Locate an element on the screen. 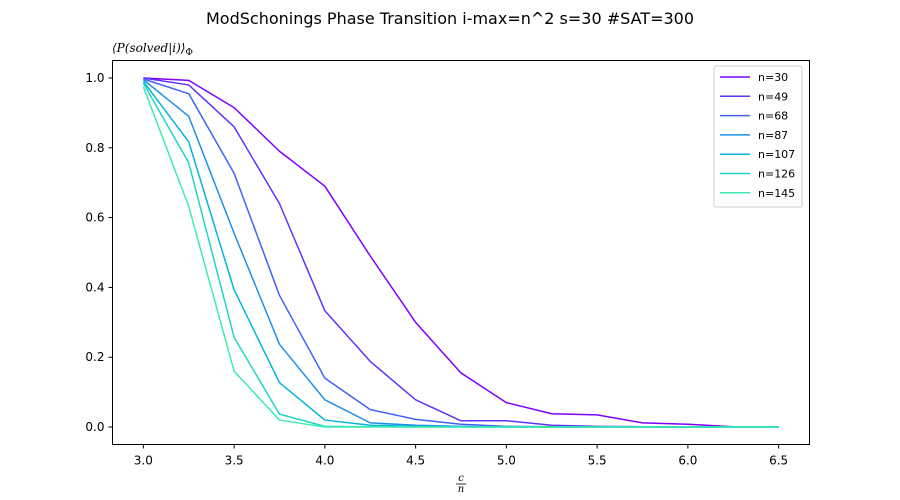  x-tick-label-0: 3.0 is located at coordinates (143, 461).